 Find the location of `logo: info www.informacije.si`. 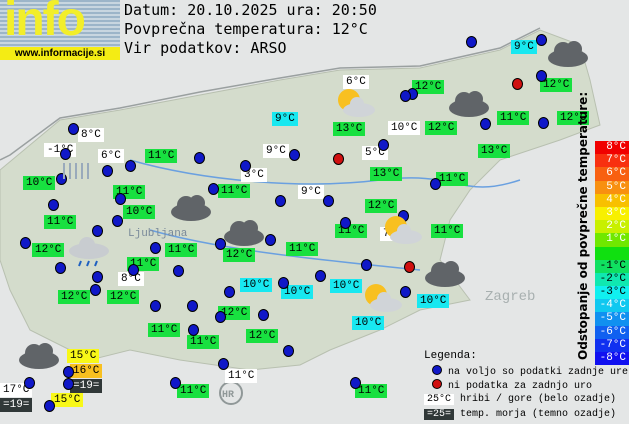

logo: info www.informacije.si is located at coordinates (60, 30).